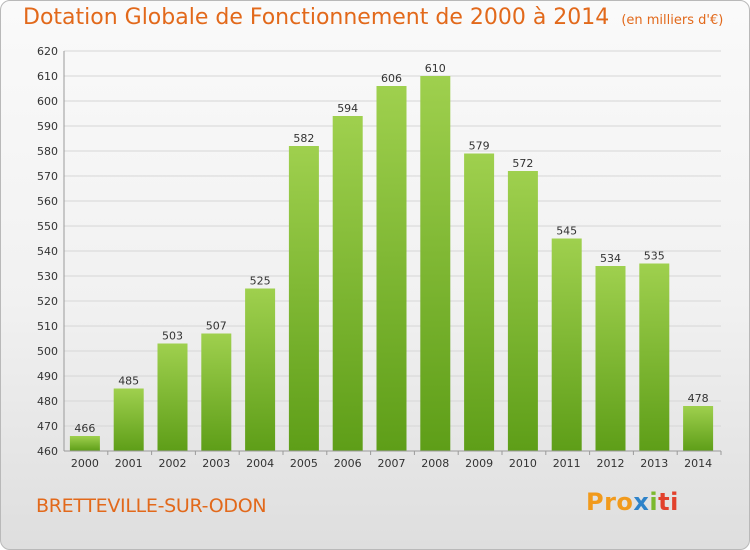  What do you see at coordinates (391, 78) in the screenshot?
I see `bar-value-label: 606` at bounding box center [391, 78].